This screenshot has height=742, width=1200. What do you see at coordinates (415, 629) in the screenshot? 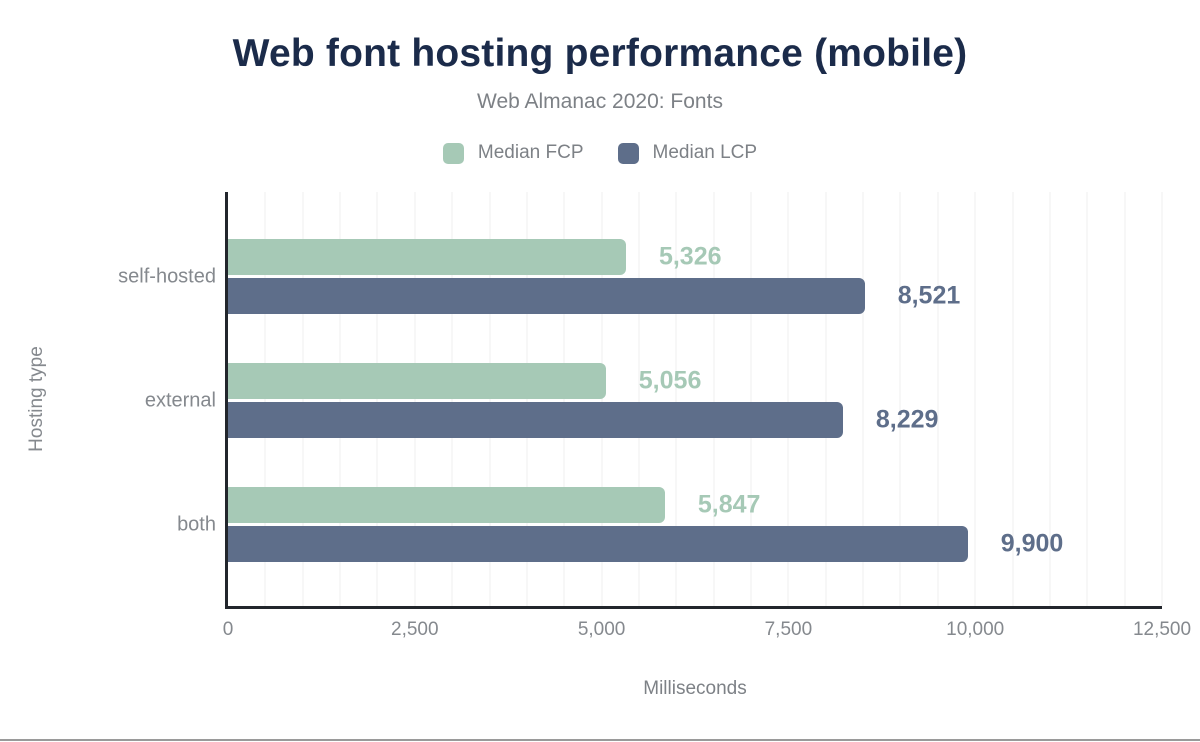
I see `x-tick-label: 2,500` at bounding box center [415, 629].